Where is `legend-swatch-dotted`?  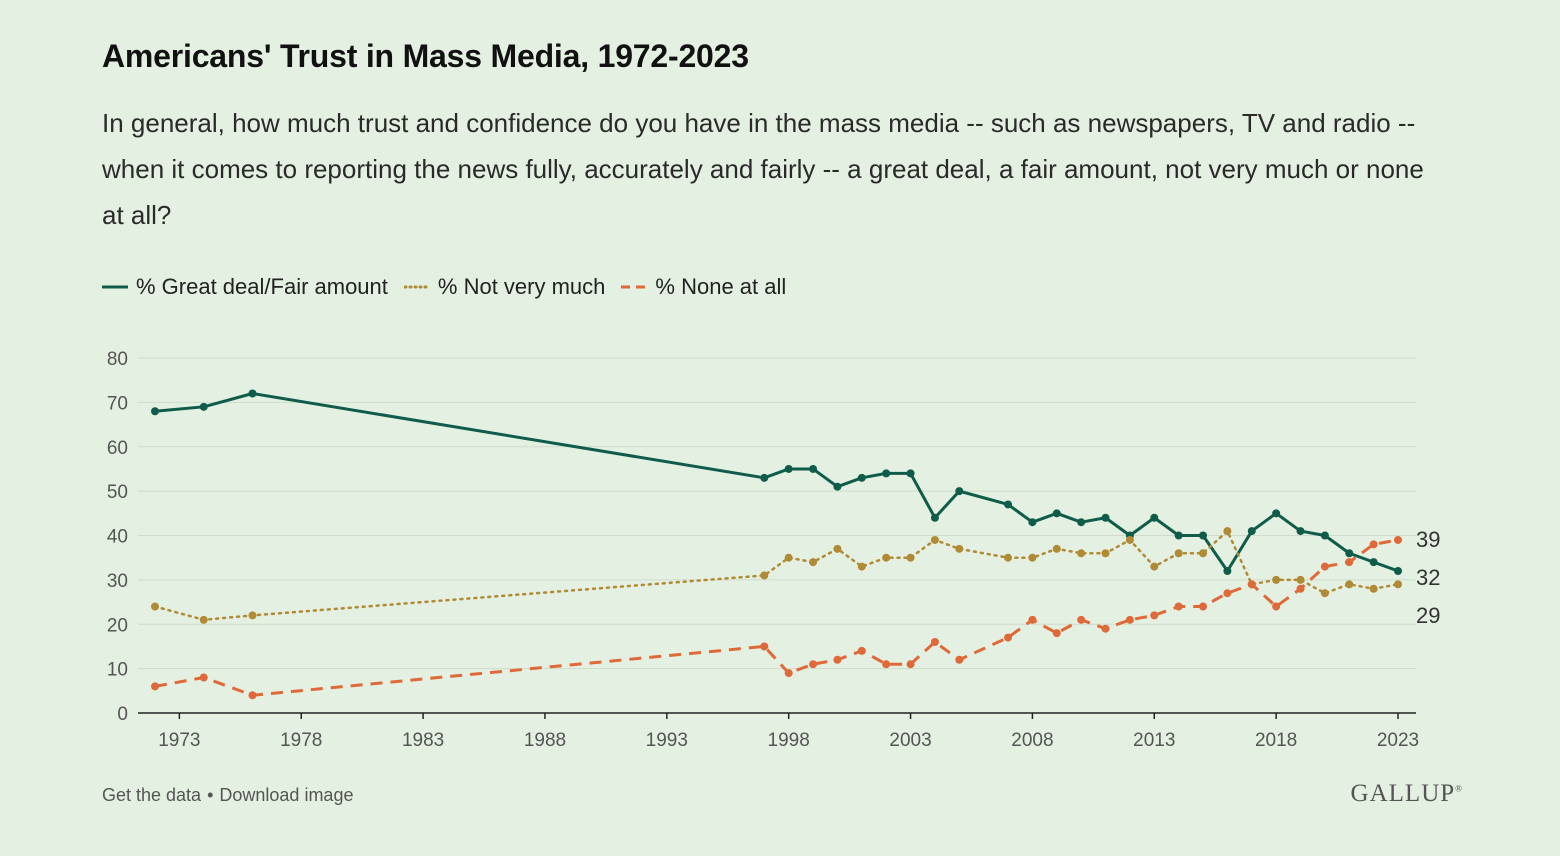
legend-swatch-dotted is located at coordinates (416, 287).